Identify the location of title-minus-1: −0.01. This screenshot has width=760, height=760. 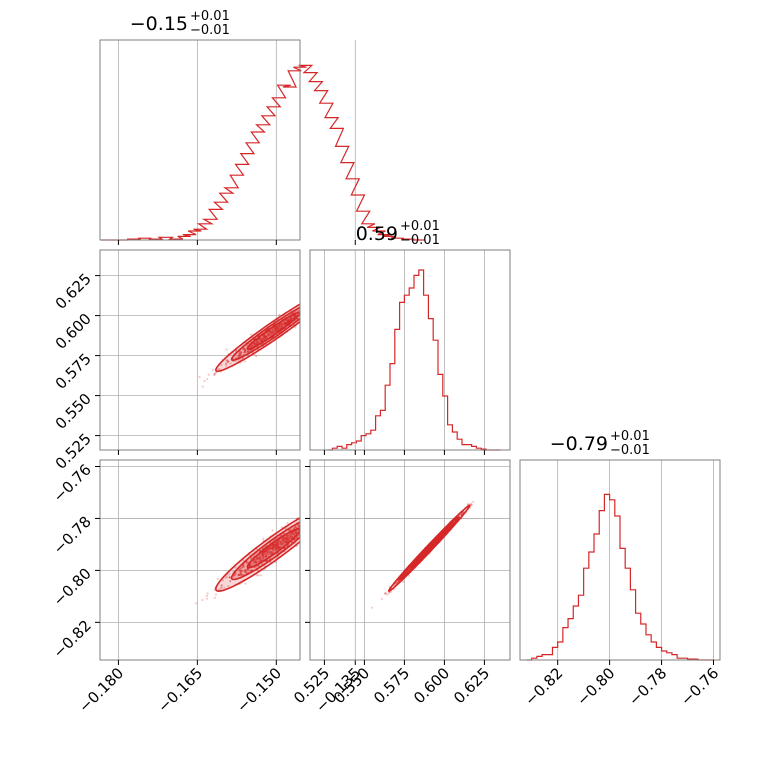
(420, 240).